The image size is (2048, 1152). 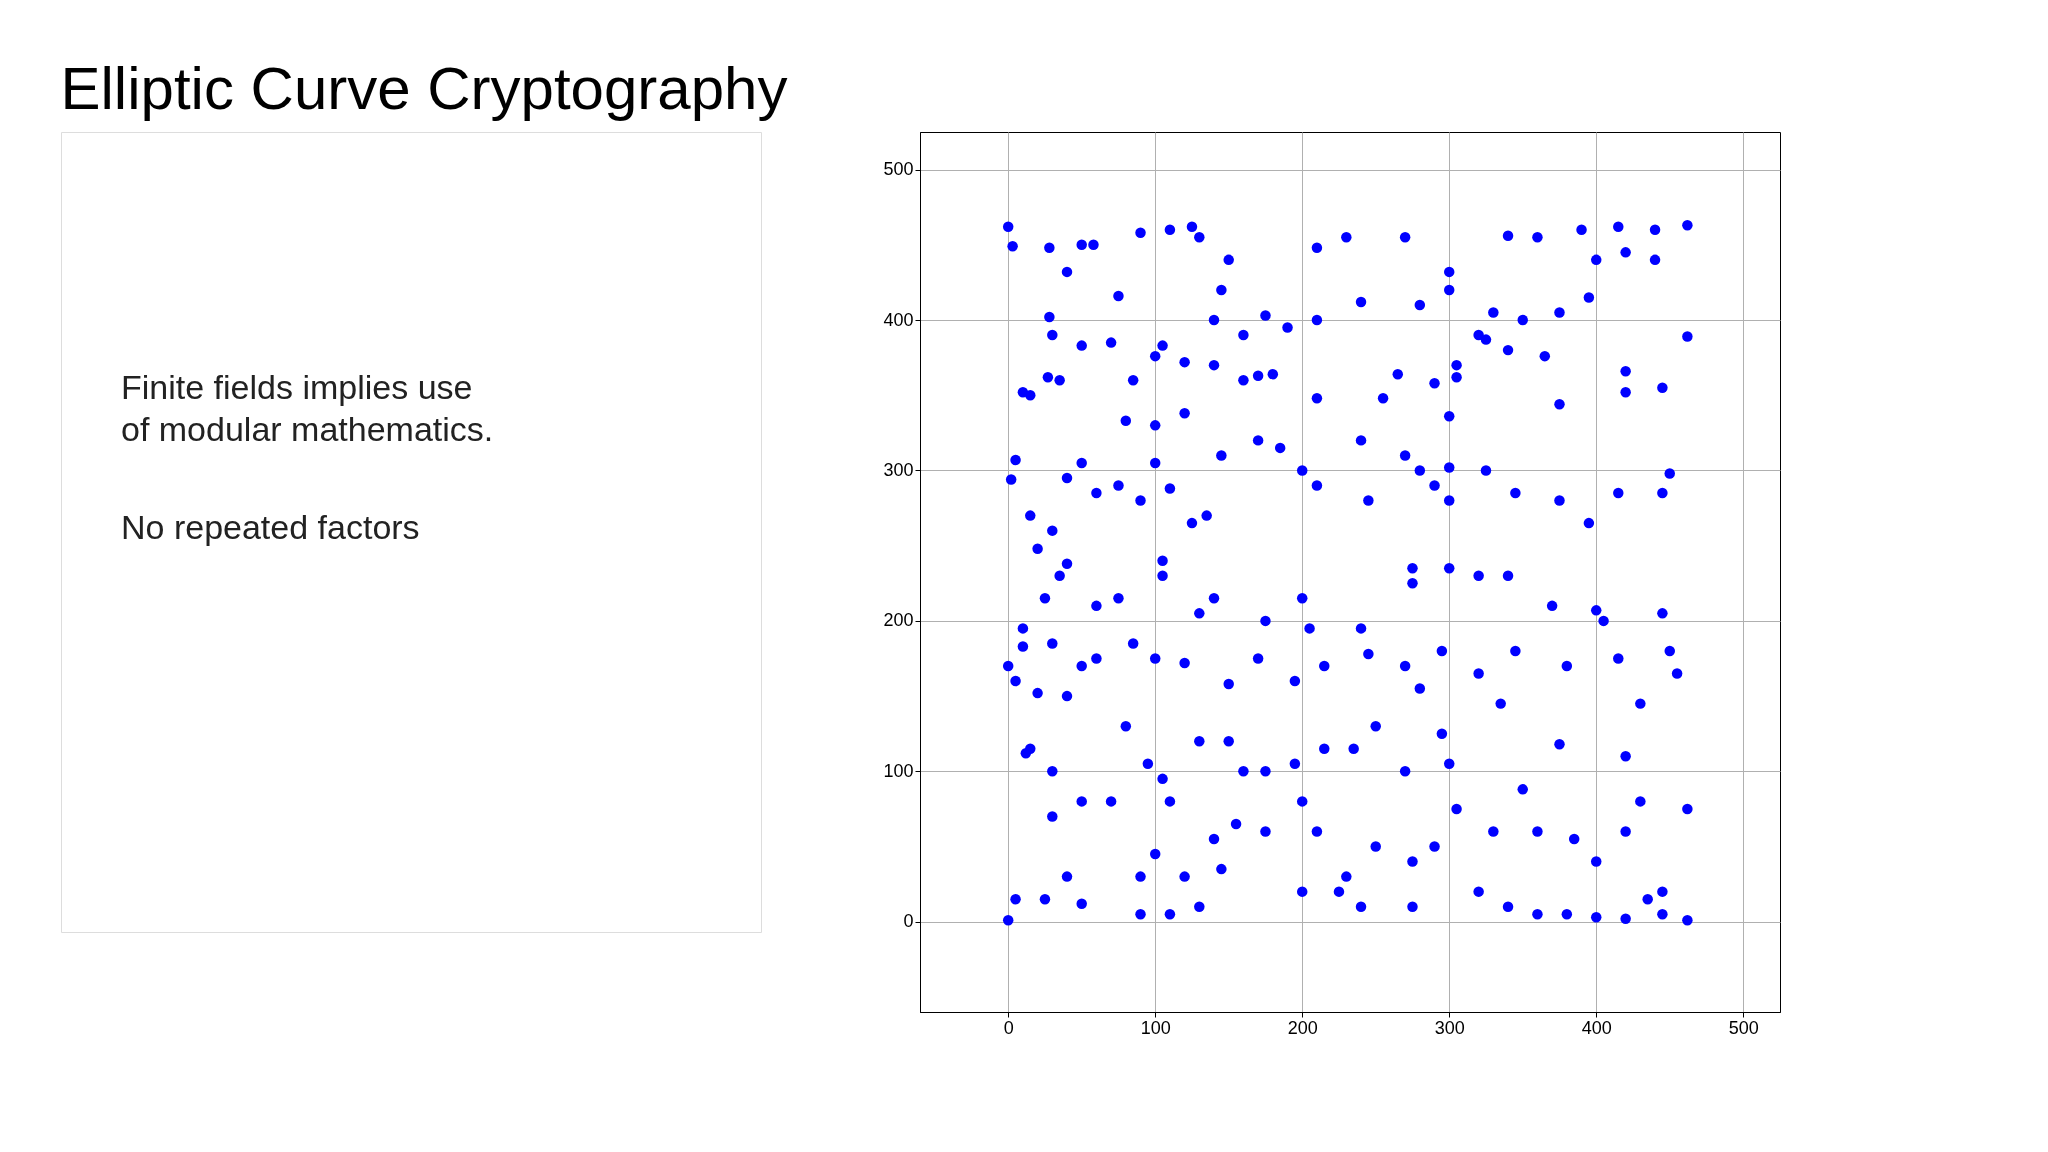 I want to click on x-tick-label: 500, so click(x=1743, y=1027).